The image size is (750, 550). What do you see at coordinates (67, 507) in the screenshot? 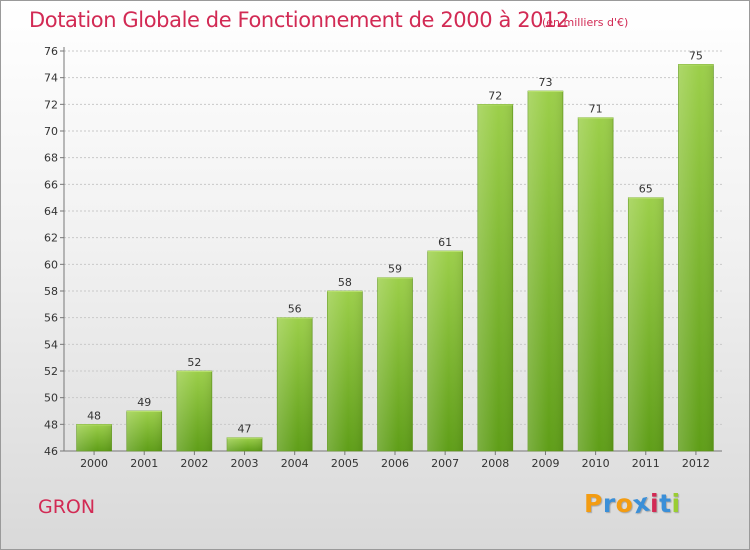
I see `commune-name: GRON` at bounding box center [67, 507].